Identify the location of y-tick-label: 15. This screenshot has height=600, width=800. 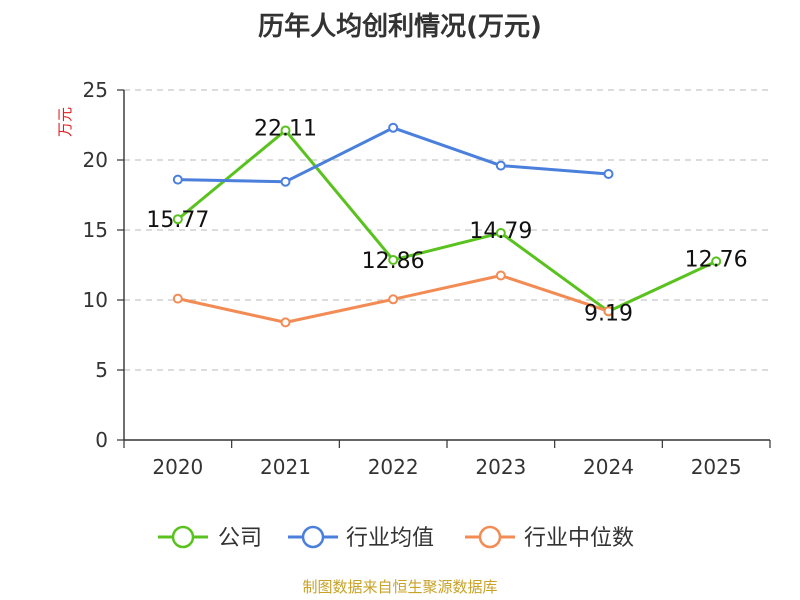
(95, 230).